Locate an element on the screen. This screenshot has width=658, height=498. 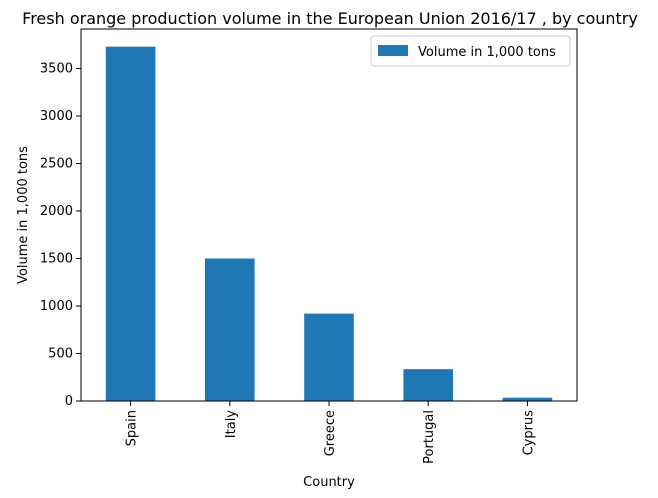
y-tick-label: 3500 is located at coordinates (56, 69).